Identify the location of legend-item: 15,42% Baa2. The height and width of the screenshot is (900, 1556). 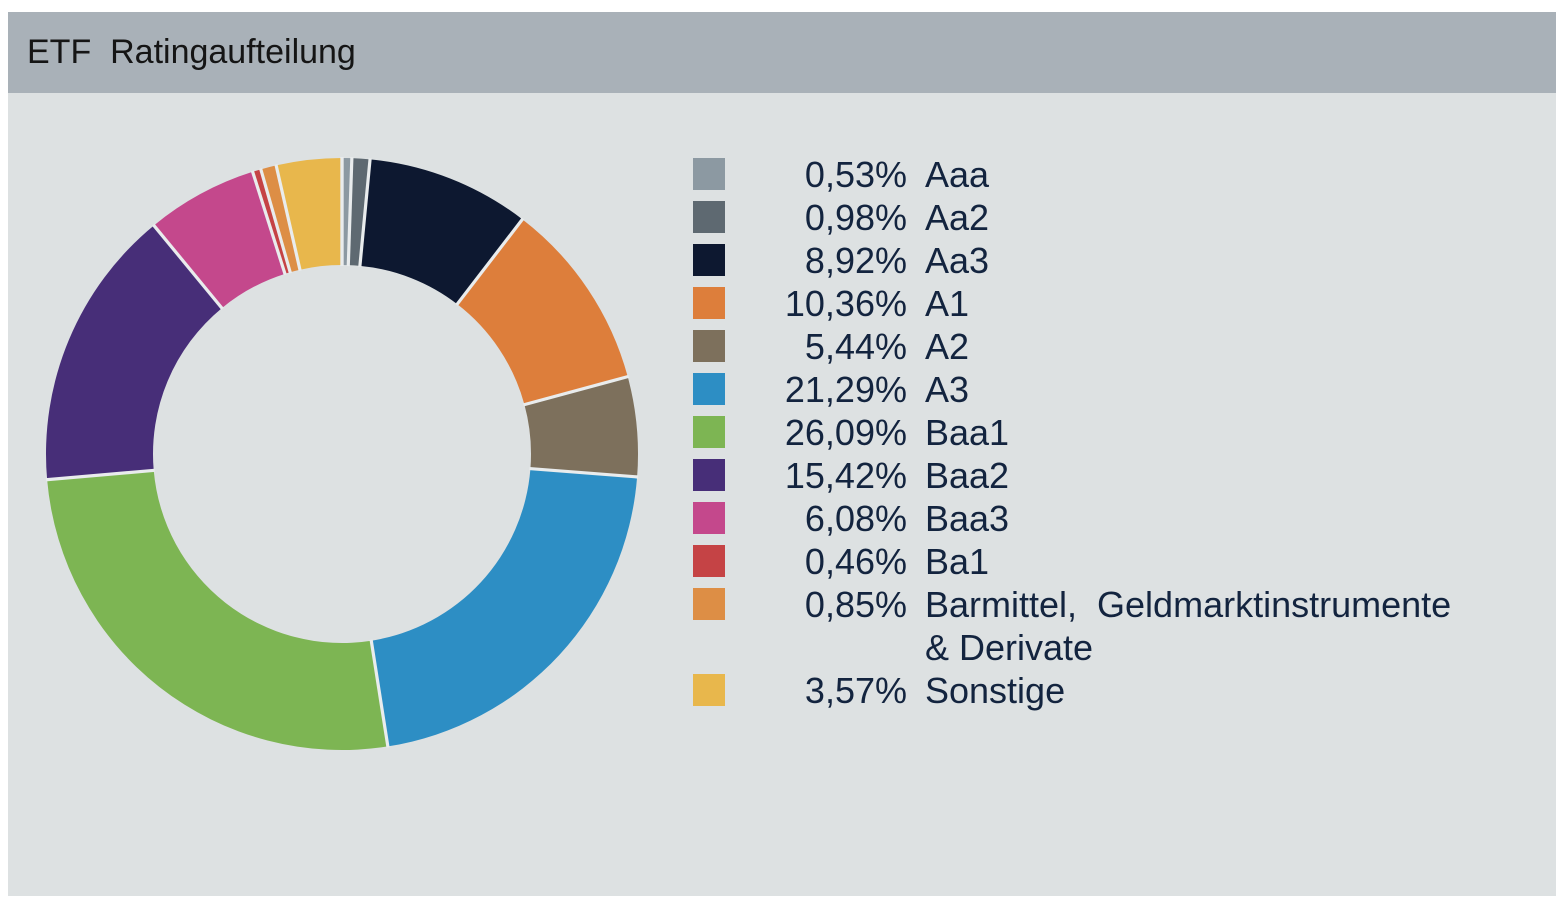
(1083, 475).